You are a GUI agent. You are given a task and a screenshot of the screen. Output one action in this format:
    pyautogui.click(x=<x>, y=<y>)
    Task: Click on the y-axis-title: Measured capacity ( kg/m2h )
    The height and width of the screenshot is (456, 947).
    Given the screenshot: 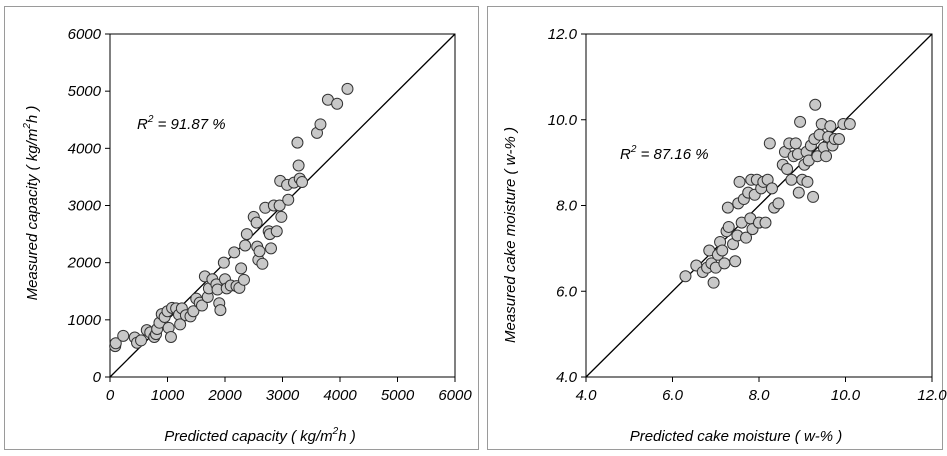 What is the action you would take?
    pyautogui.click(x=31, y=203)
    